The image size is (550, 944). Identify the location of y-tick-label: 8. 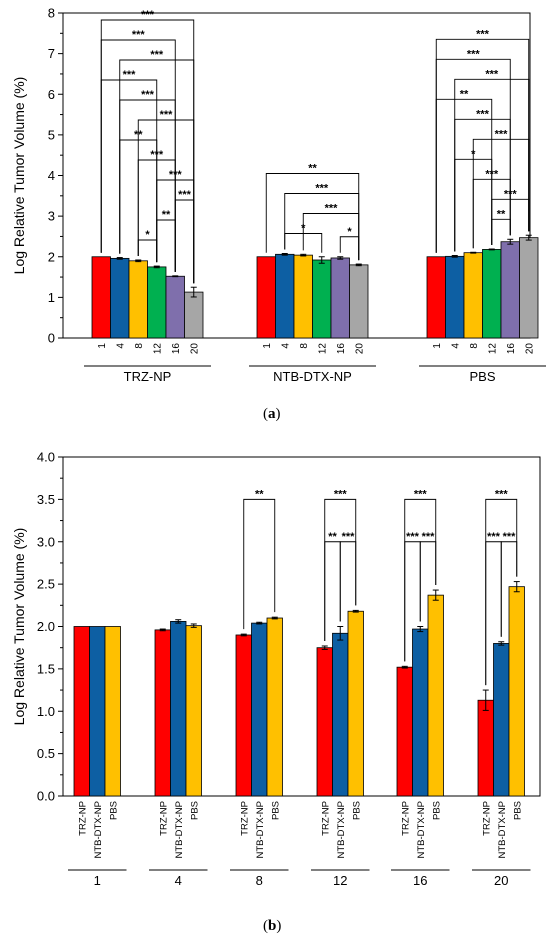
(51, 13).